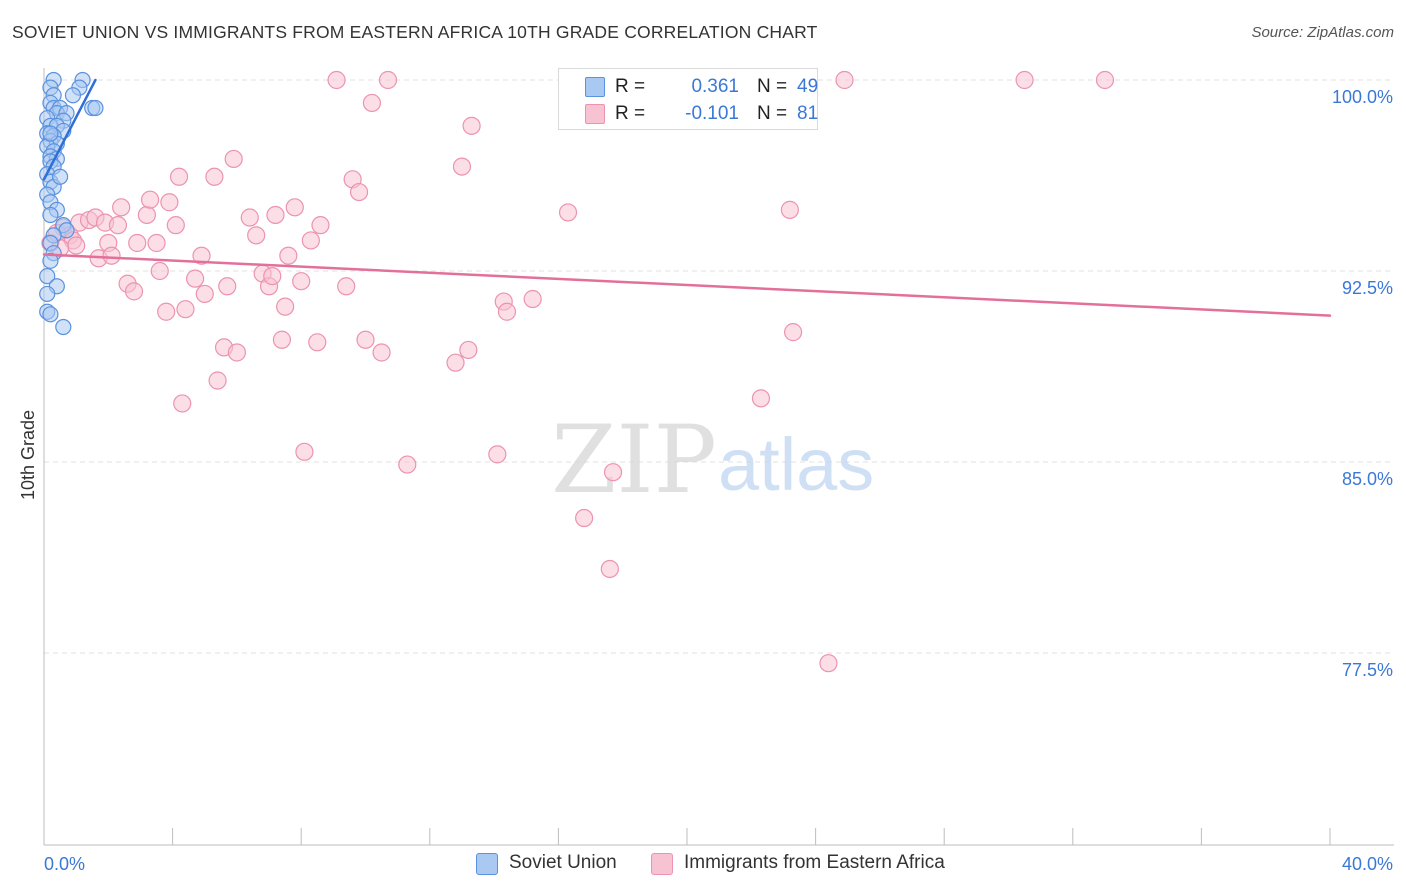 This screenshot has height=892, width=1406. What do you see at coordinates (487, 864) in the screenshot?
I see `bottom-legend-swatch-blue` at bounding box center [487, 864].